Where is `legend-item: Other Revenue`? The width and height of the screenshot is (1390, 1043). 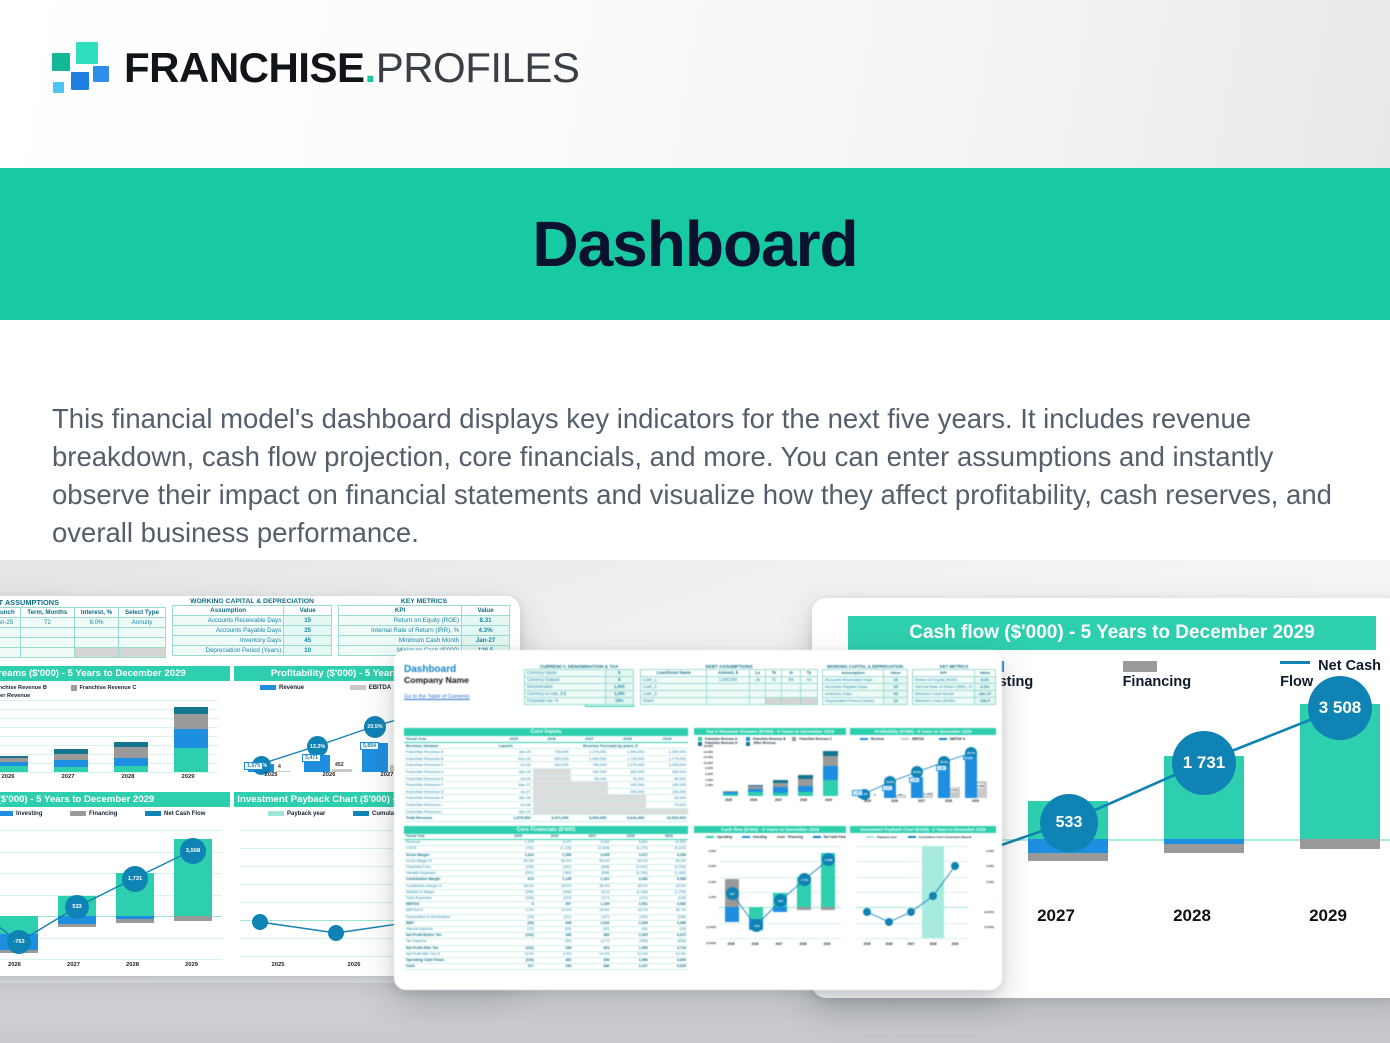
legend-item: Other Revenue is located at coordinates (15, 696).